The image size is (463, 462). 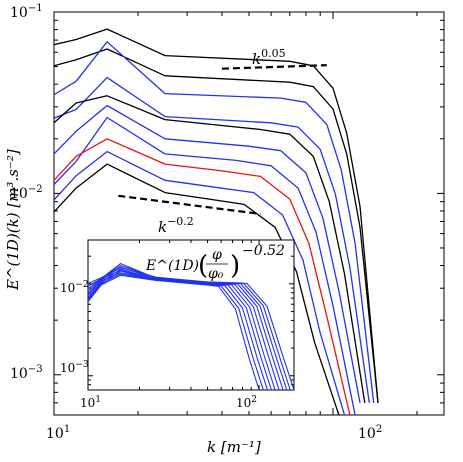 What do you see at coordinates (74, 367) in the screenshot?
I see `inset-y-tick-label-1e-3: 10⁻³` at bounding box center [74, 367].